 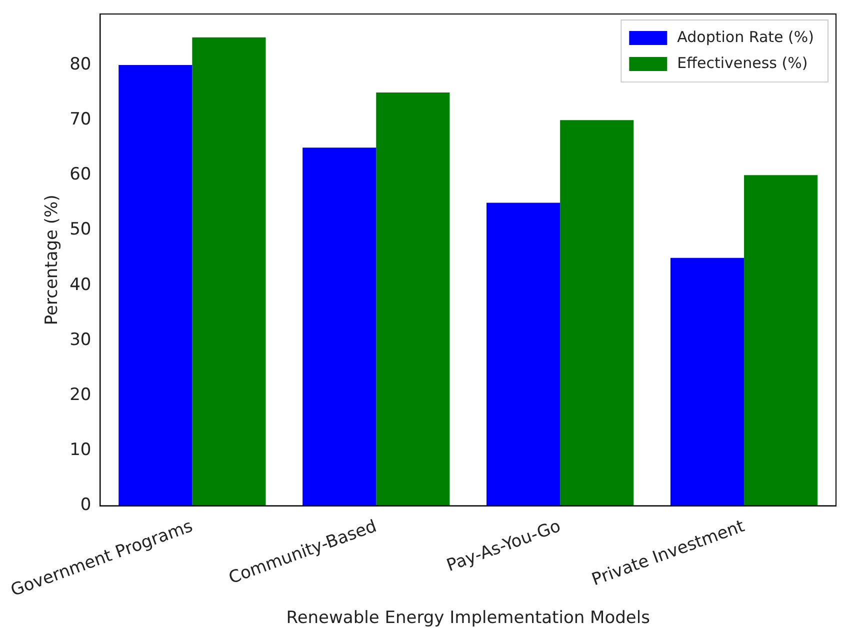 I want to click on x-axis-title: Renewable Energy Implementation Models, so click(x=468, y=618).